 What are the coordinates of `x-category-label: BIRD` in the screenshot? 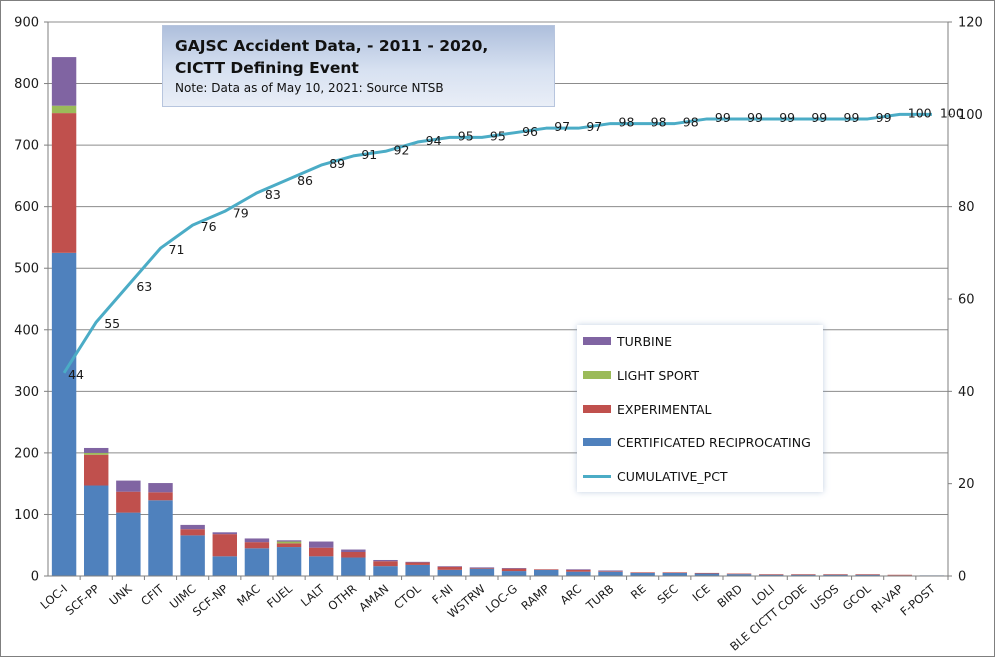 It's located at (729, 595).